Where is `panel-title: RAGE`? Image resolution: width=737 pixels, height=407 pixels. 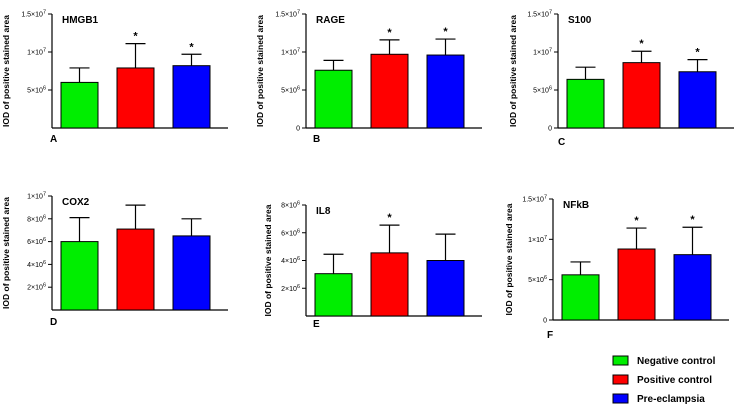
panel-title: RAGE is located at coordinates (330, 20).